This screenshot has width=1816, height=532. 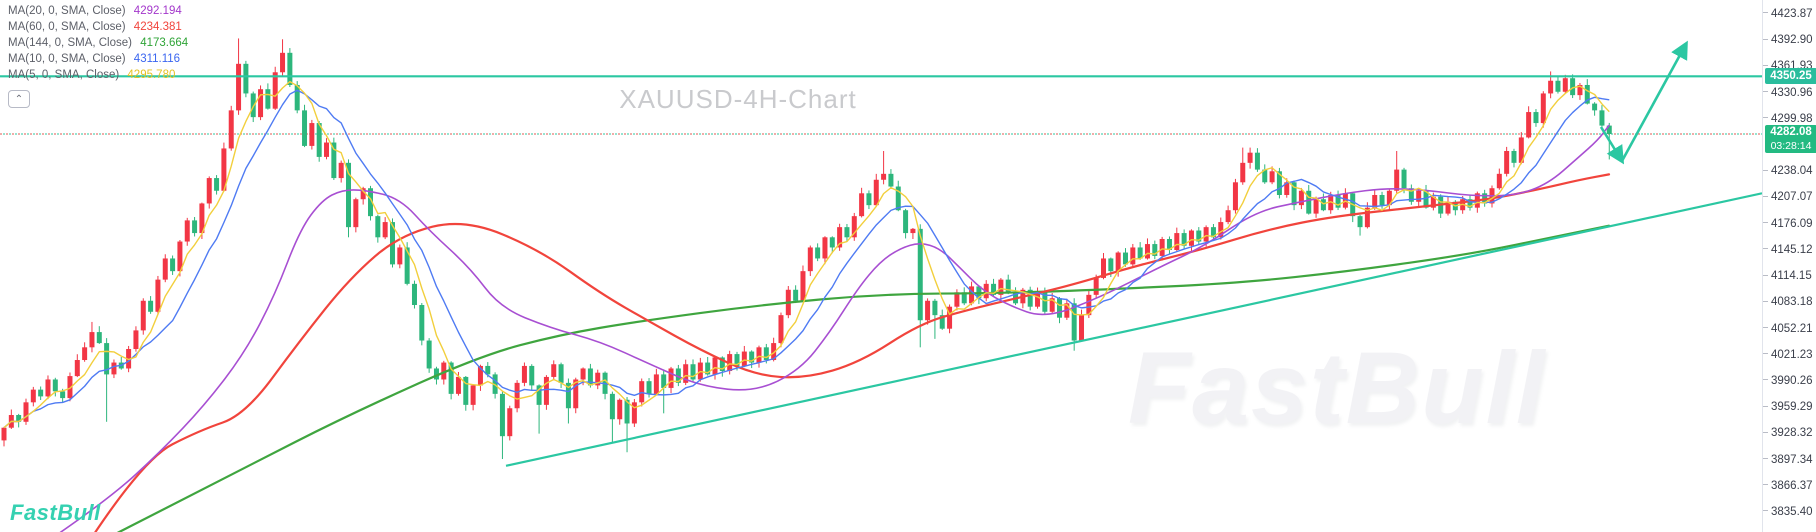 What do you see at coordinates (1789, 433) in the screenshot?
I see `axis-tick-label: 3928.32` at bounding box center [1789, 433].